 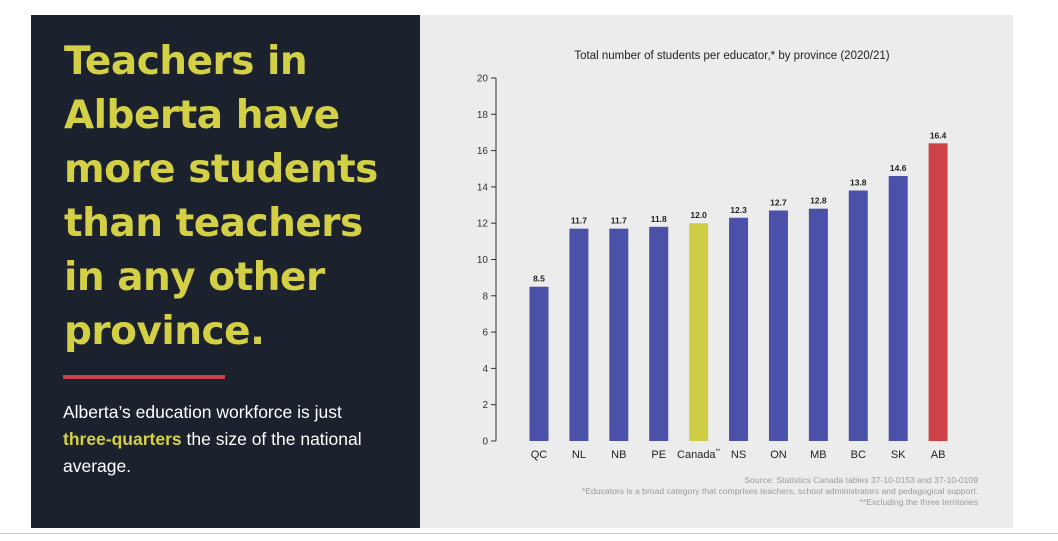 I want to click on bar-nb, so click(x=619, y=334).